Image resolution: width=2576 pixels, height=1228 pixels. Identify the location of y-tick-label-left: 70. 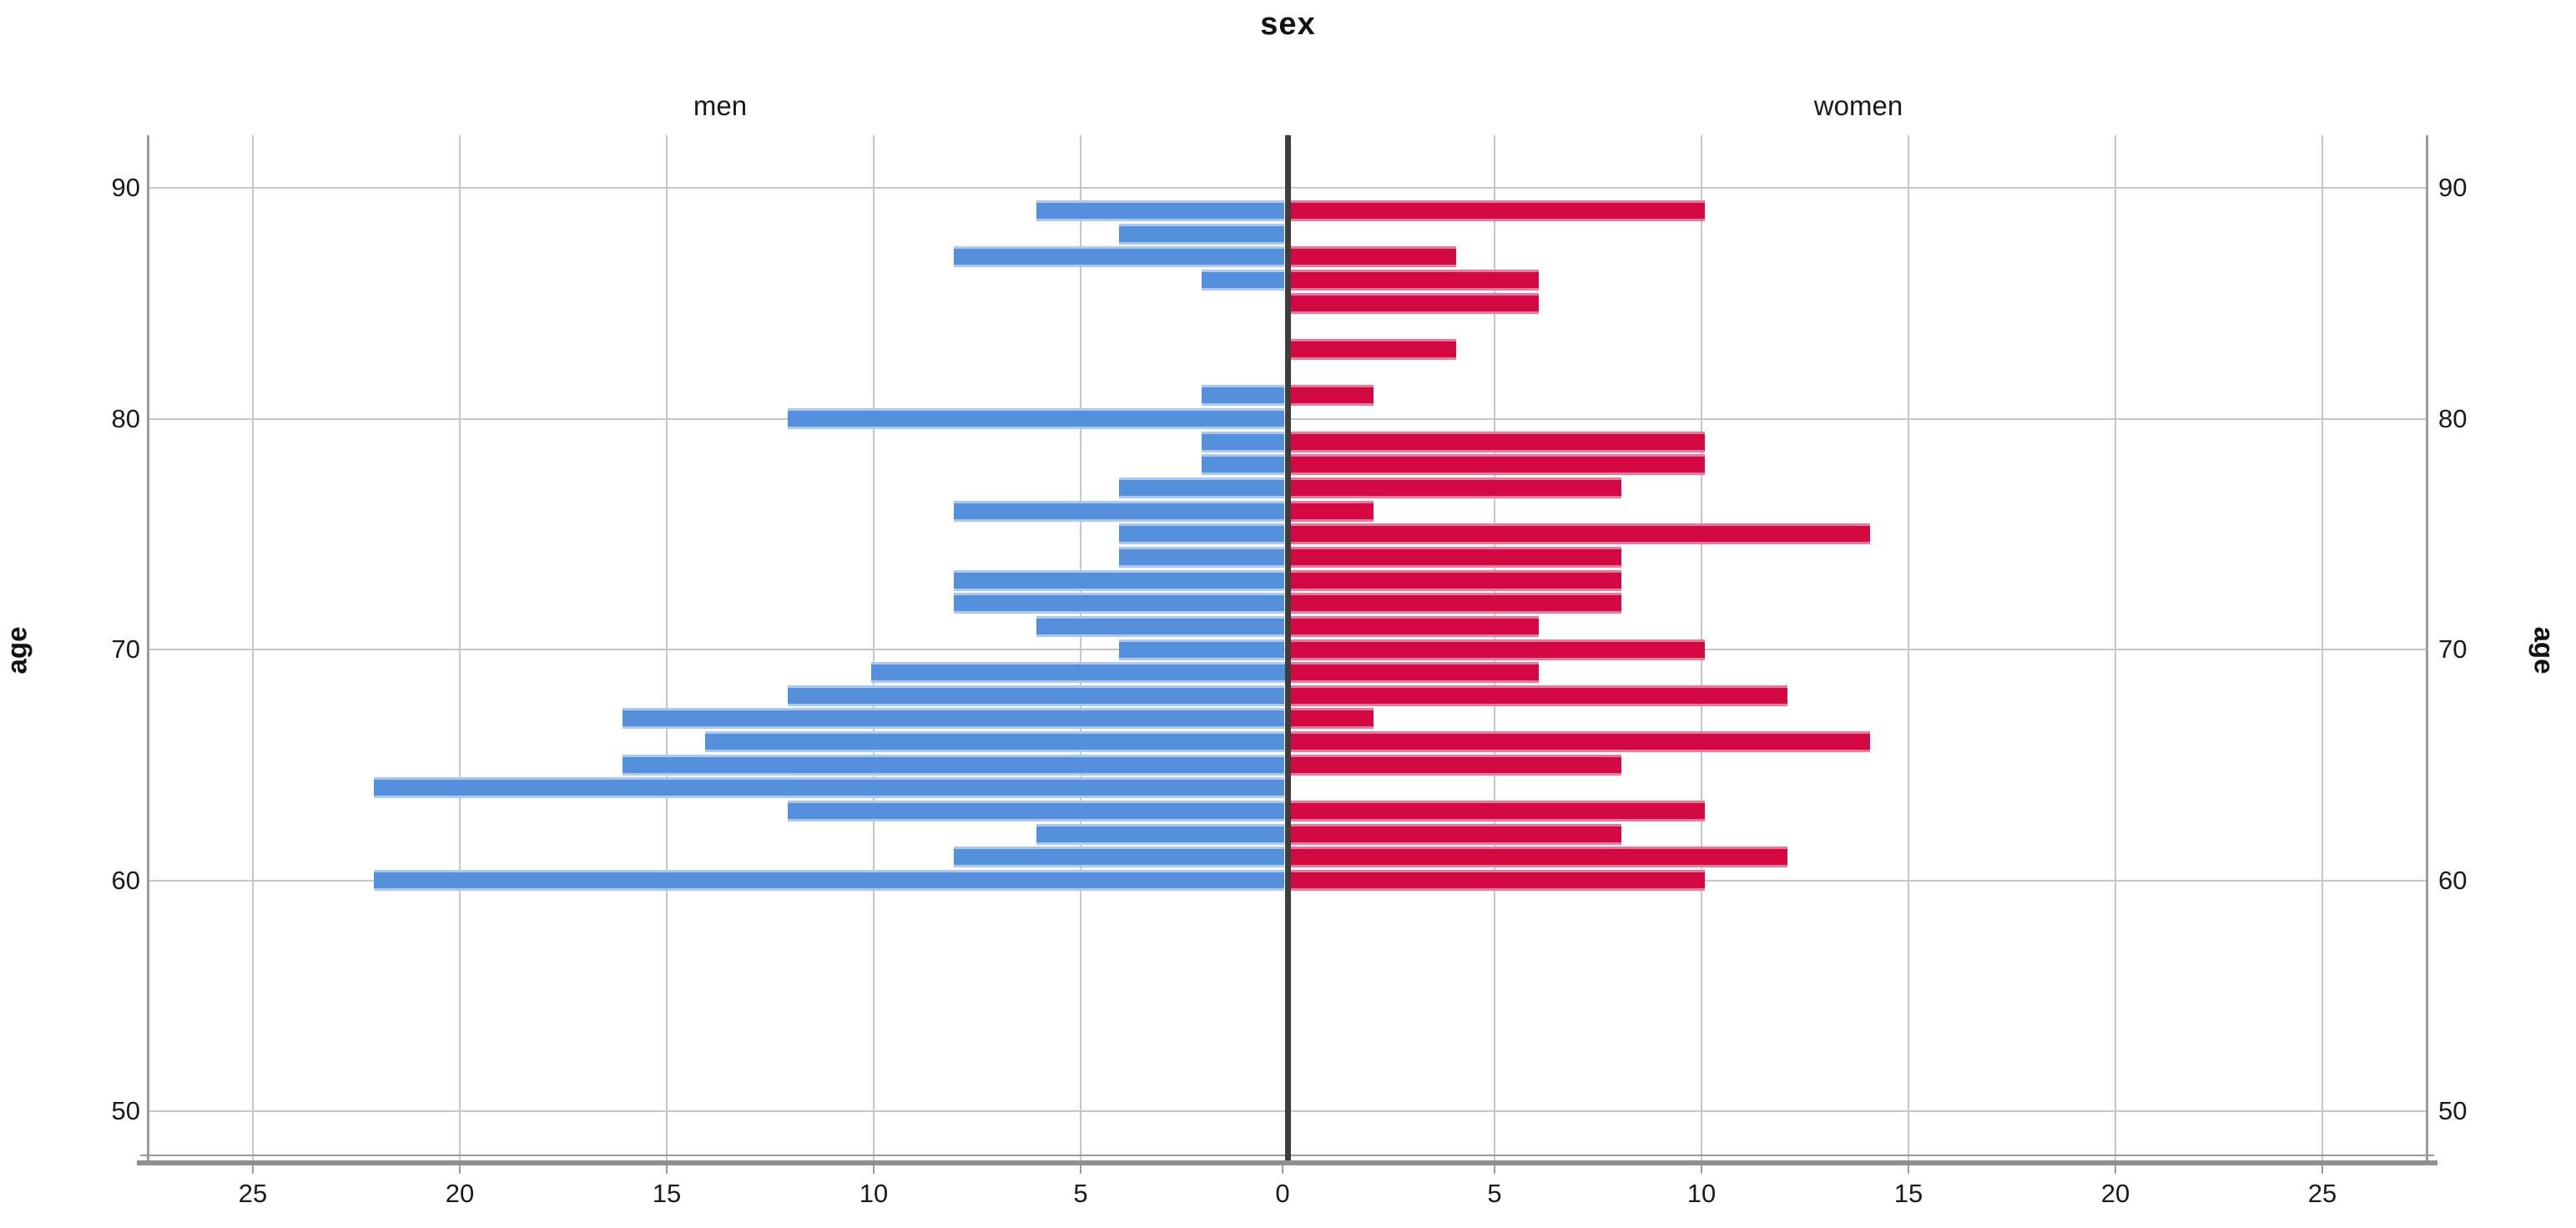
(126, 649).